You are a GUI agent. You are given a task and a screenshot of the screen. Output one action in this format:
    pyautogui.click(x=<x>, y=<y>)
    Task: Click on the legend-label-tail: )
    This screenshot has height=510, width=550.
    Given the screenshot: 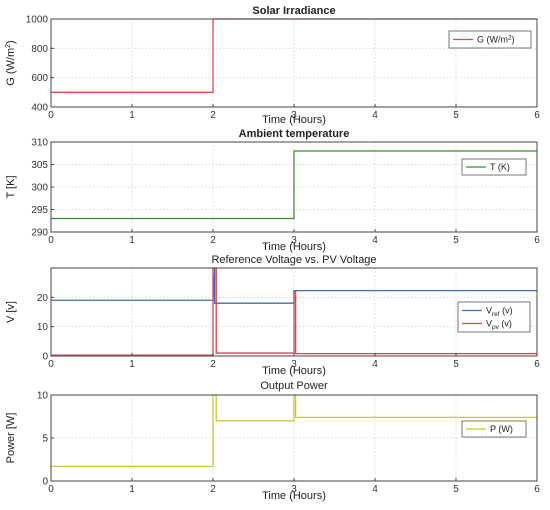 What is the action you would take?
    pyautogui.click(x=513, y=40)
    